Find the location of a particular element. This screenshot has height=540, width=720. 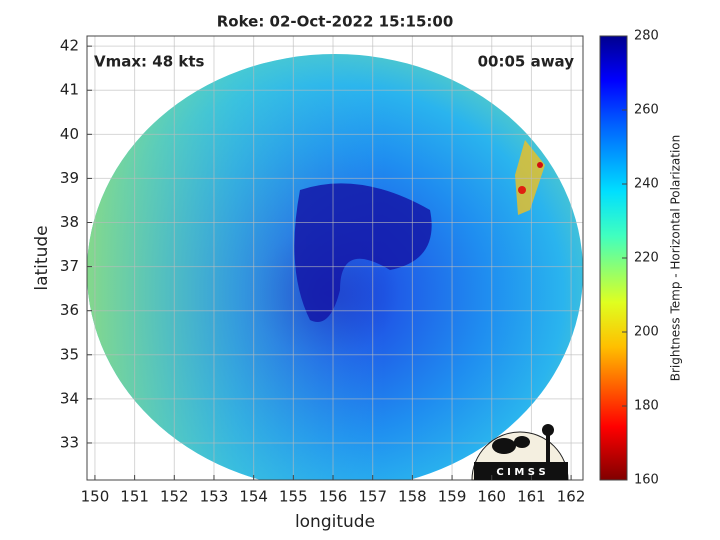

x-tick-label: 158 is located at coordinates (412, 497).